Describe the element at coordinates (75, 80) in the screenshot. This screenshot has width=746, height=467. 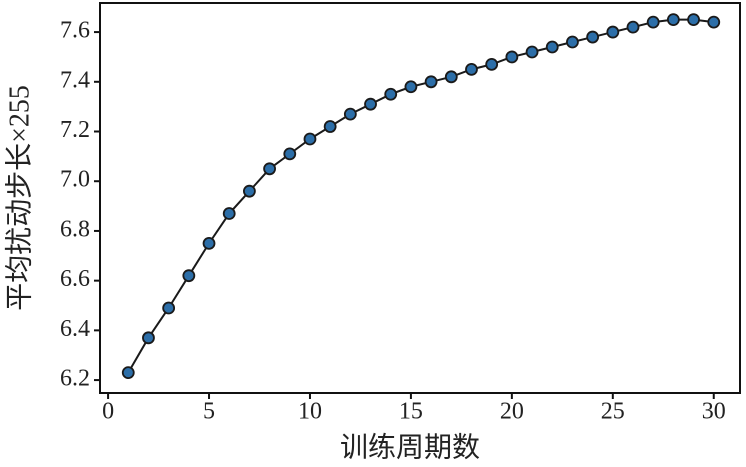
I see `y-tick-label: 7.4` at that location.